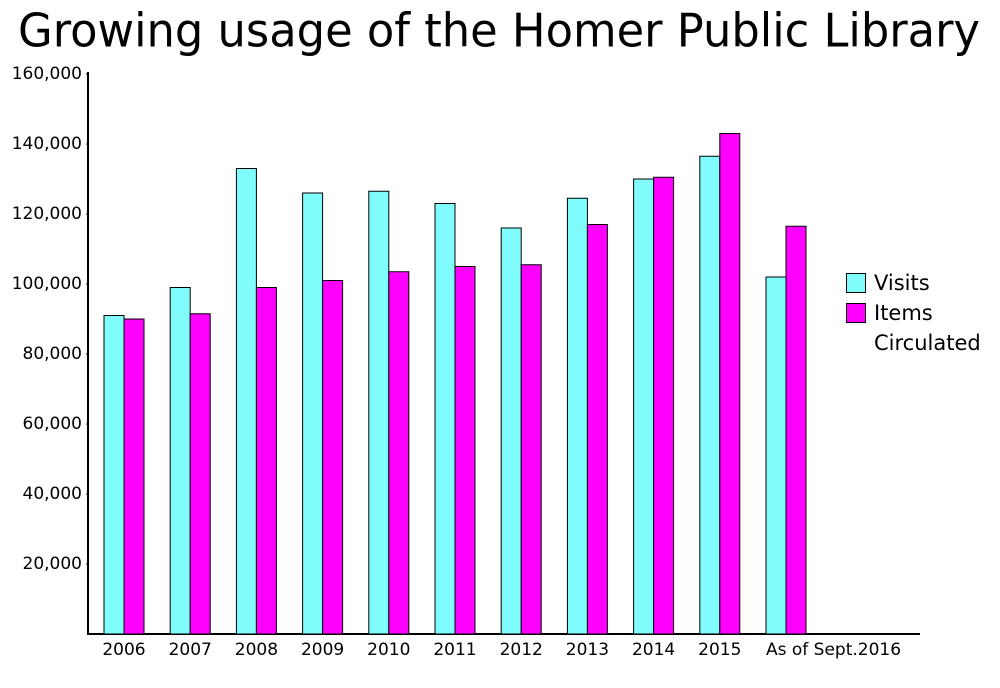 The width and height of the screenshot is (1000, 688). I want to click on y-tick-label: 120,000, so click(47, 214).